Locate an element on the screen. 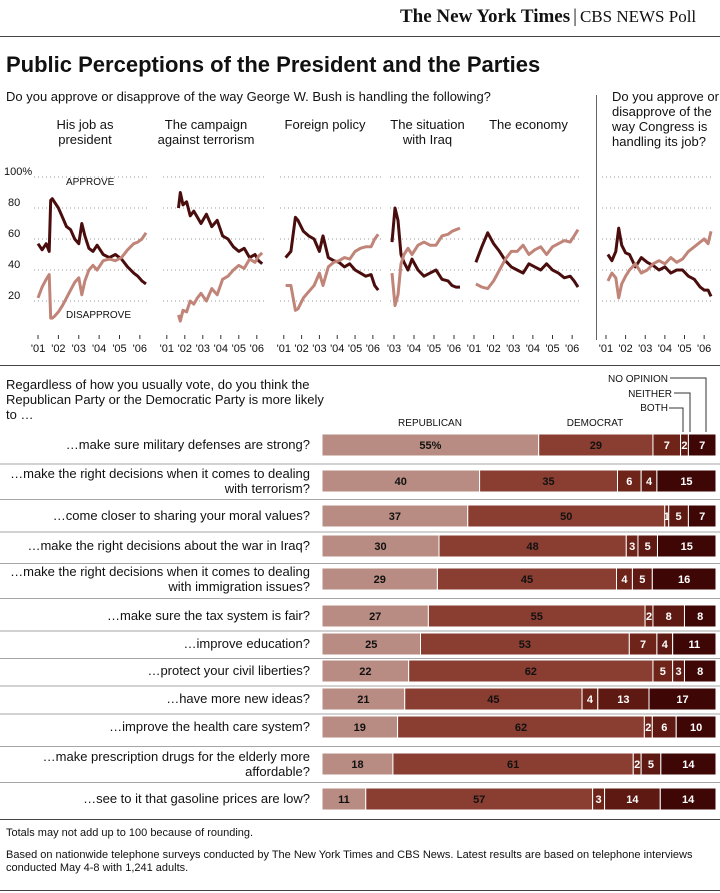  line-panel: '03 '04 '05 '06 is located at coordinates (425, 265).